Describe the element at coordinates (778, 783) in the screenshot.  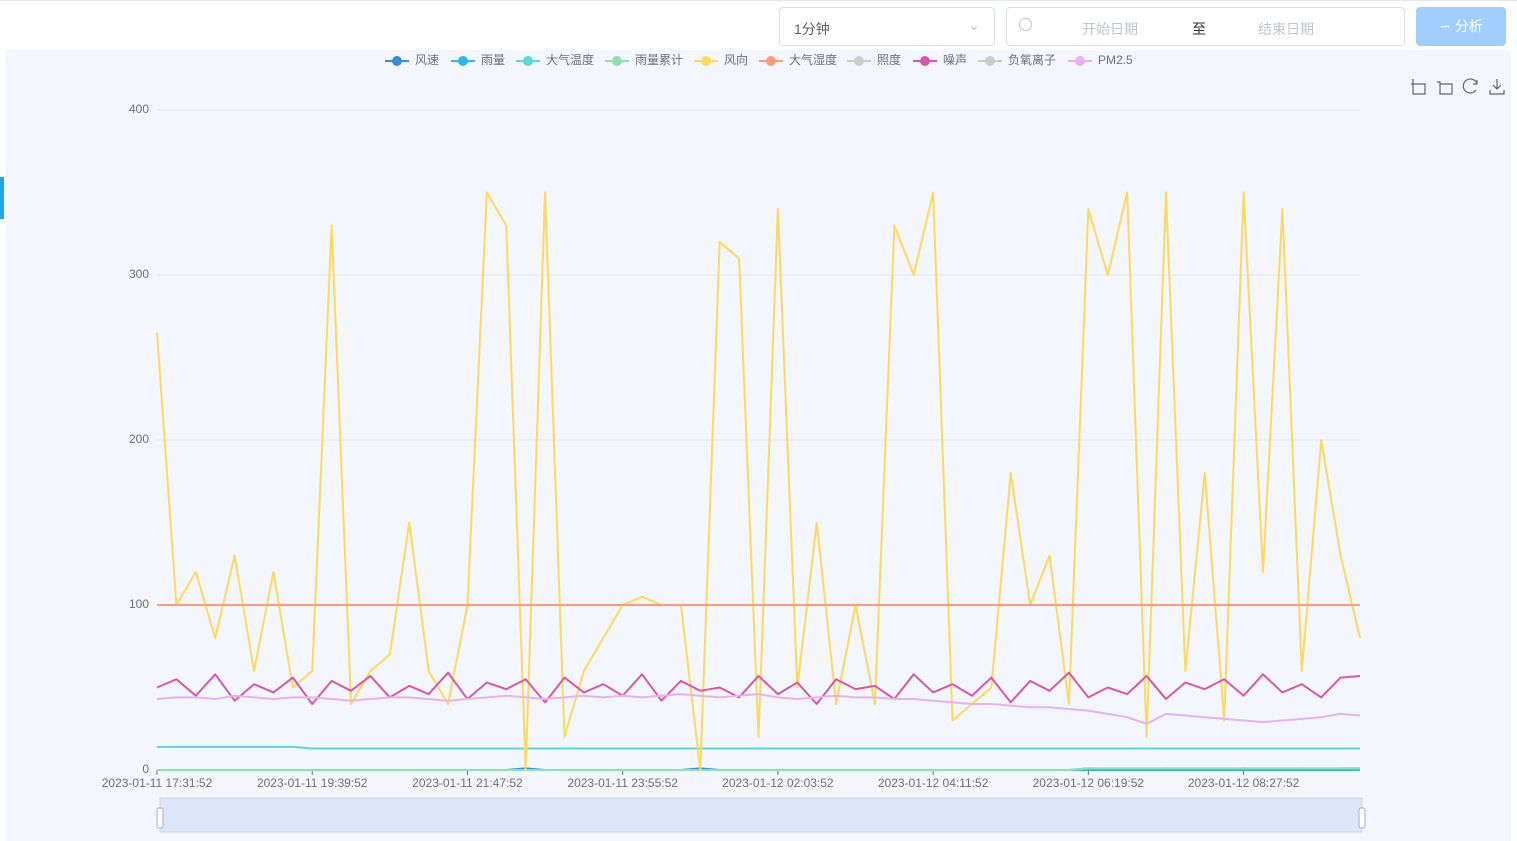
I see `x-tick-label: 2023-01-12 02:03:52` at that location.